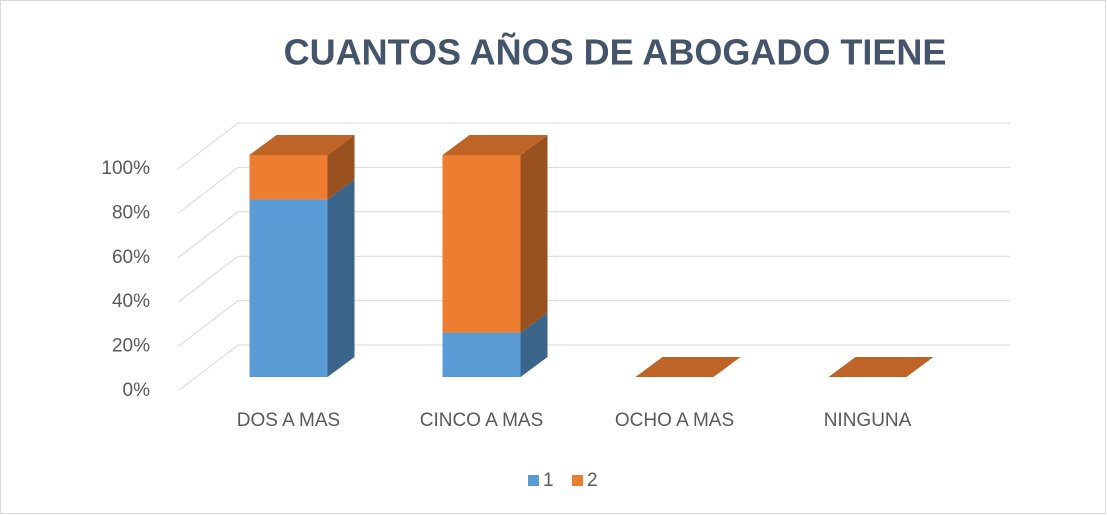 This screenshot has height=515, width=1107. What do you see at coordinates (615, 52) in the screenshot?
I see `chart-title: CUANTOS AÑOS DE ABOGADO TIENE` at bounding box center [615, 52].